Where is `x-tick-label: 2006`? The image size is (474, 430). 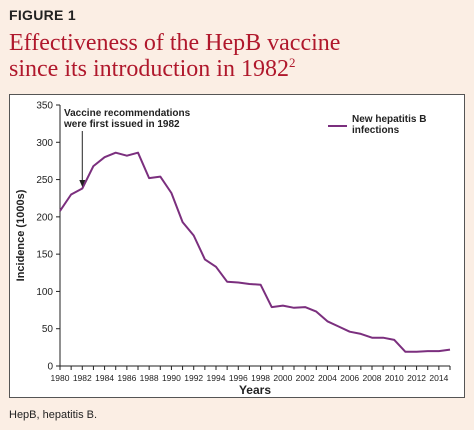 x-tick-label: 2006 is located at coordinates (349, 378).